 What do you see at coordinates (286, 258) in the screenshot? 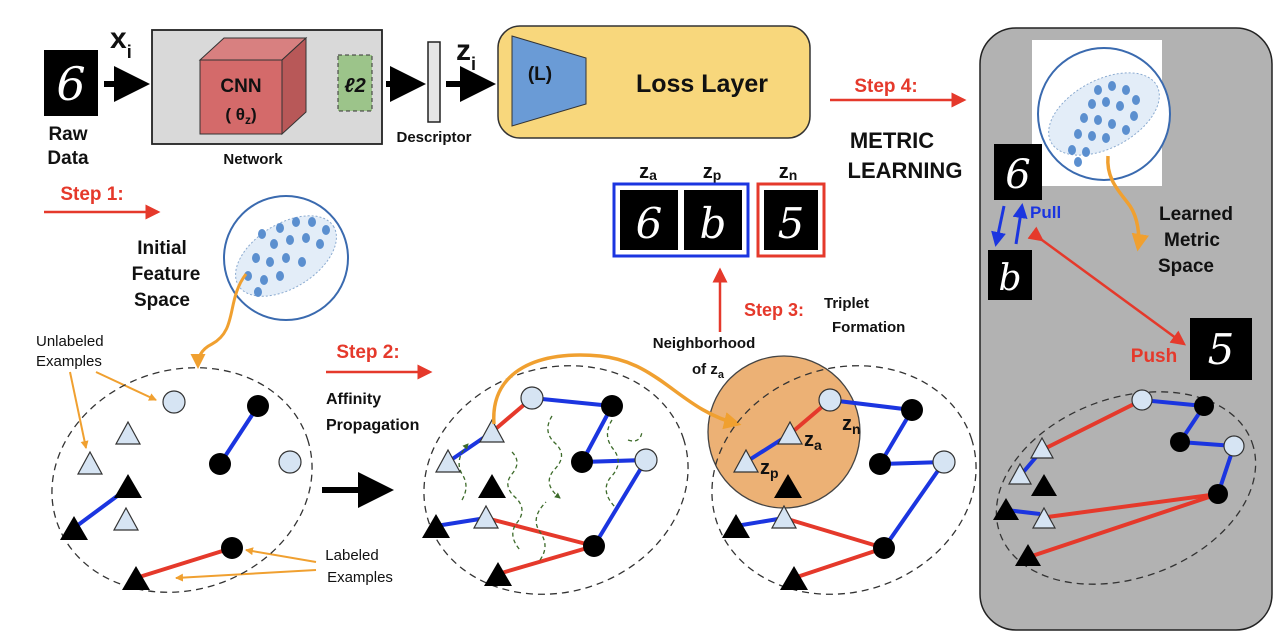
I see `initial-feature-space` at bounding box center [286, 258].